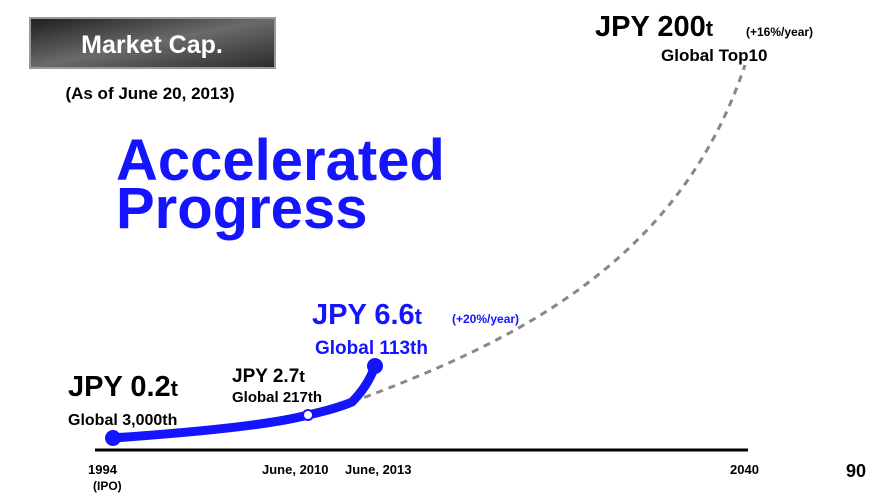  I want to click on text-part: JPY 6.6, so click(363, 315).